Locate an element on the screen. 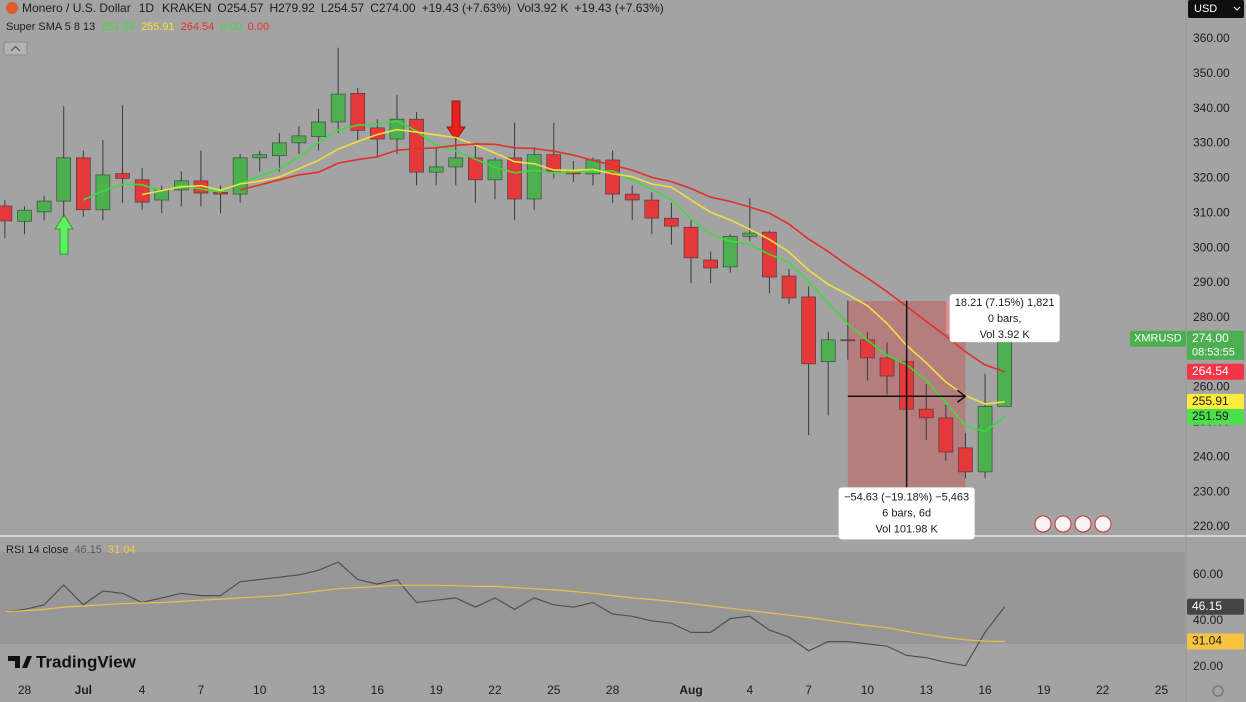 The width and height of the screenshot is (1246, 702). y-tick-label: 340.00 is located at coordinates (1211, 108).